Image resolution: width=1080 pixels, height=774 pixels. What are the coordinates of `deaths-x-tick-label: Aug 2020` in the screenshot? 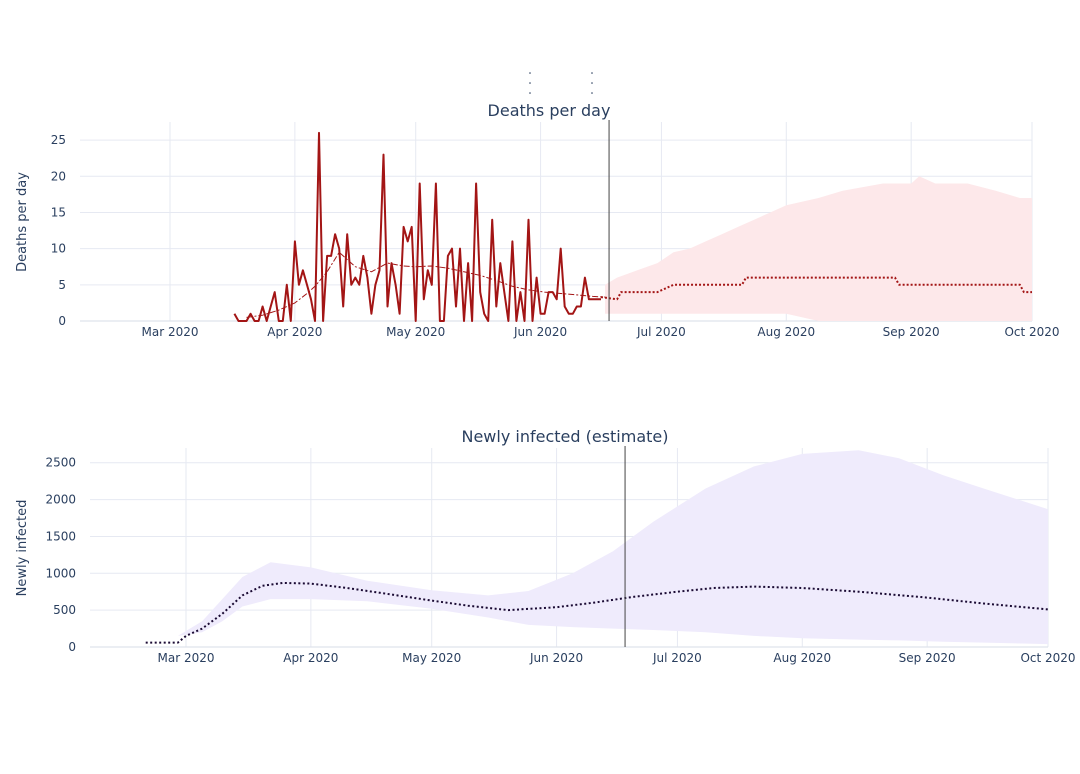 It's located at (786, 332).